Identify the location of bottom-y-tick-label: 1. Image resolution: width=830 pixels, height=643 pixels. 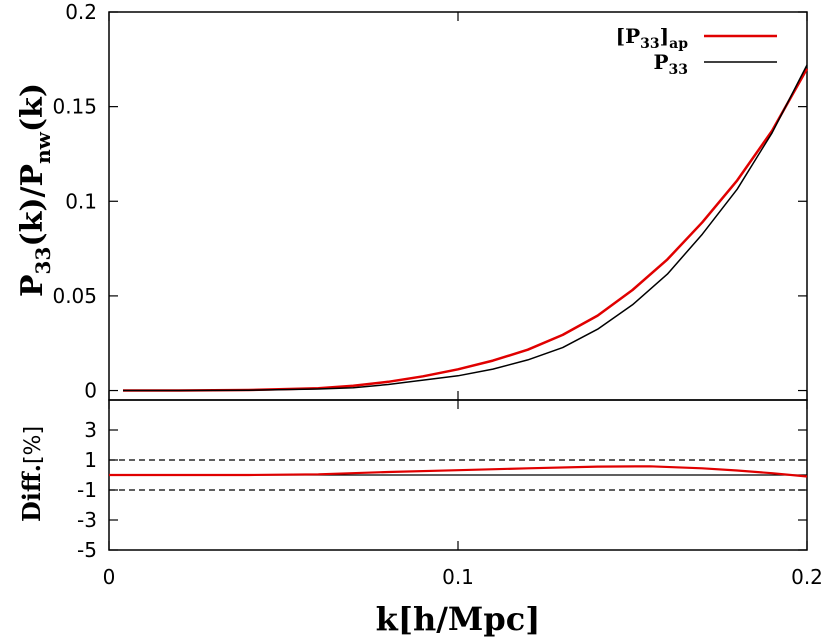
(90, 460).